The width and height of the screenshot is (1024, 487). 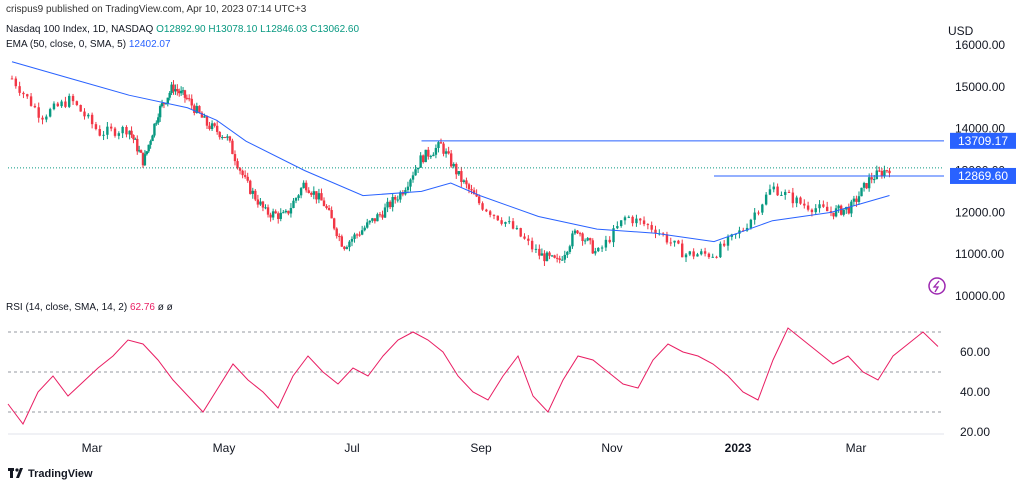 I want to click on tradingview-logo-icon, so click(x=16, y=474).